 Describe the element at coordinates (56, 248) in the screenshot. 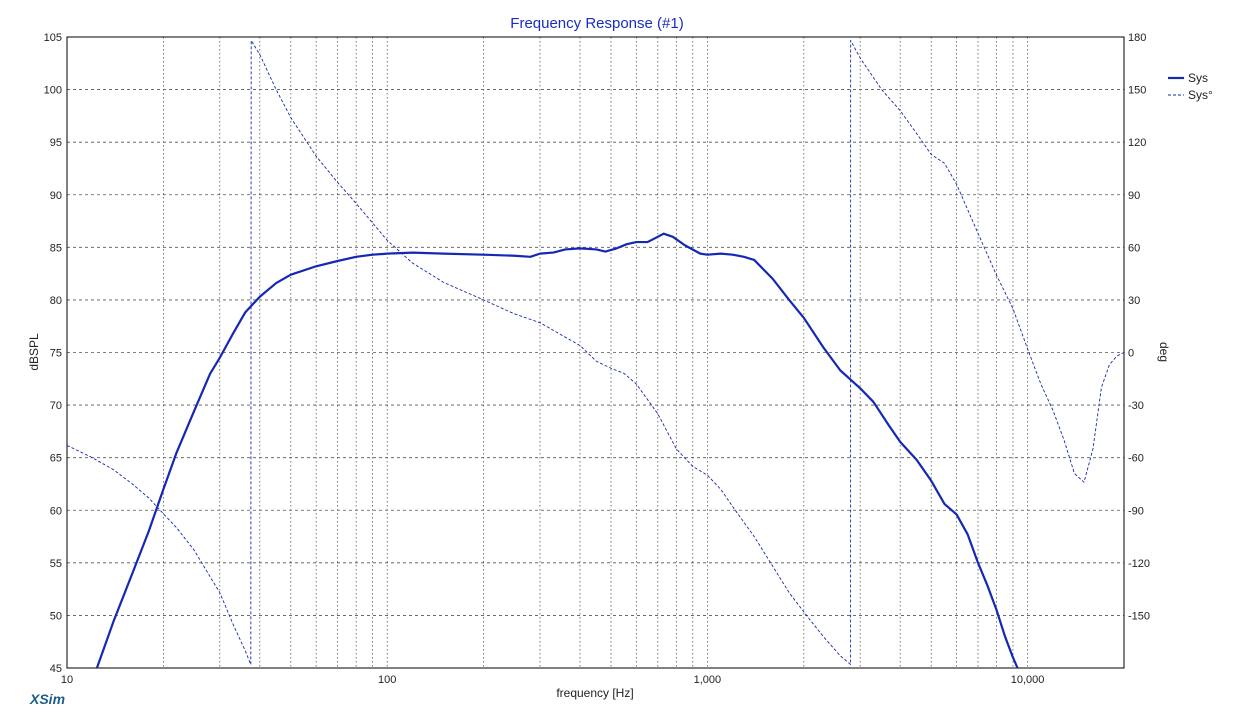

I see `y-tick-label: 85` at that location.